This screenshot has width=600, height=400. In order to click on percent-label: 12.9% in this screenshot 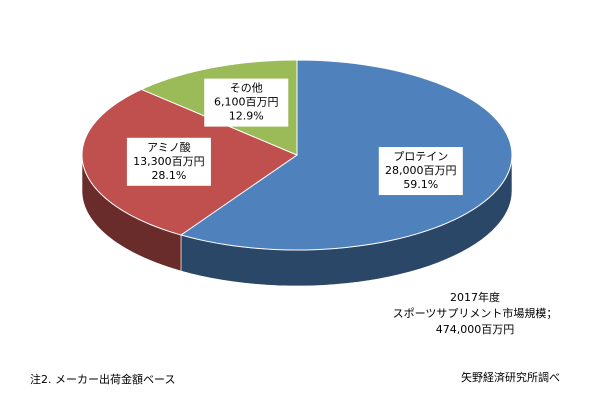, I will do `click(246, 116)`.